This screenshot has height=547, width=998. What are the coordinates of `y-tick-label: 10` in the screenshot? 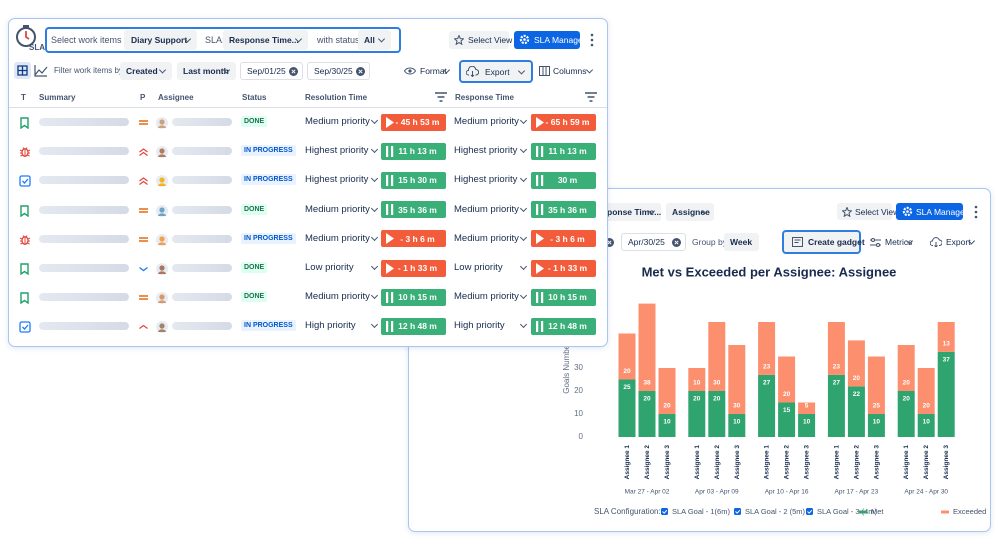 It's located at (578, 413).